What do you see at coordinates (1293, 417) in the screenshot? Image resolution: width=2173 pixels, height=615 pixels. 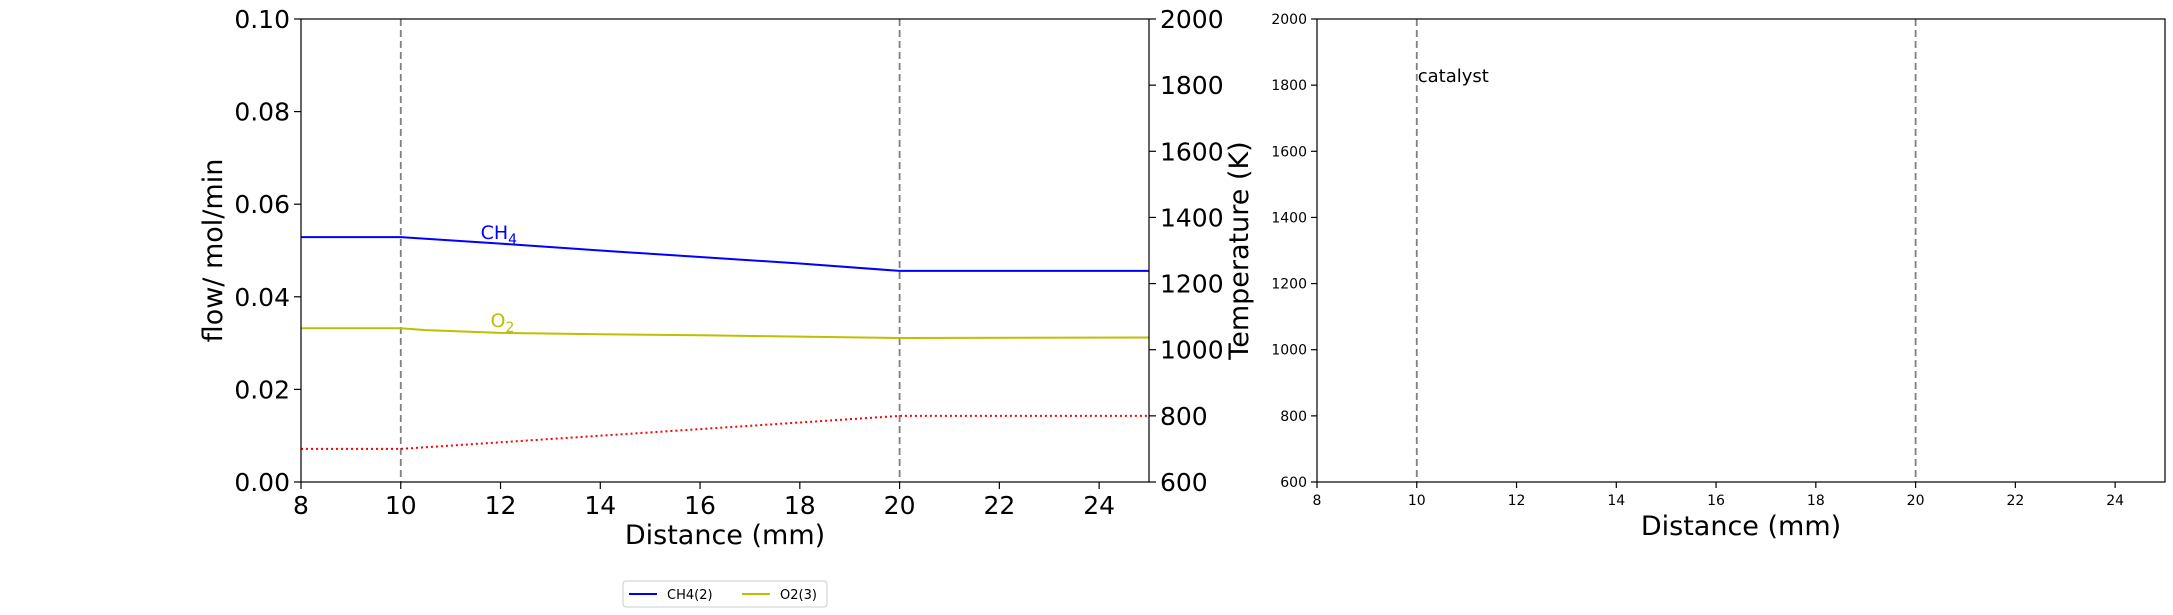 I see `y-tick-label: 800` at bounding box center [1293, 417].